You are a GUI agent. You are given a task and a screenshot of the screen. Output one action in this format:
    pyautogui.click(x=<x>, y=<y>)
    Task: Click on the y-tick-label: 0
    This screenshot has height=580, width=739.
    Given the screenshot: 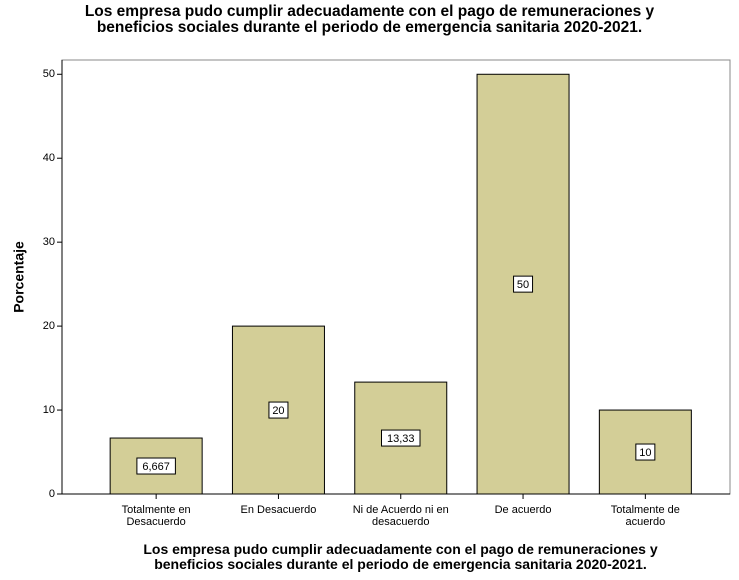 What is the action you would take?
    pyautogui.click(x=52, y=494)
    